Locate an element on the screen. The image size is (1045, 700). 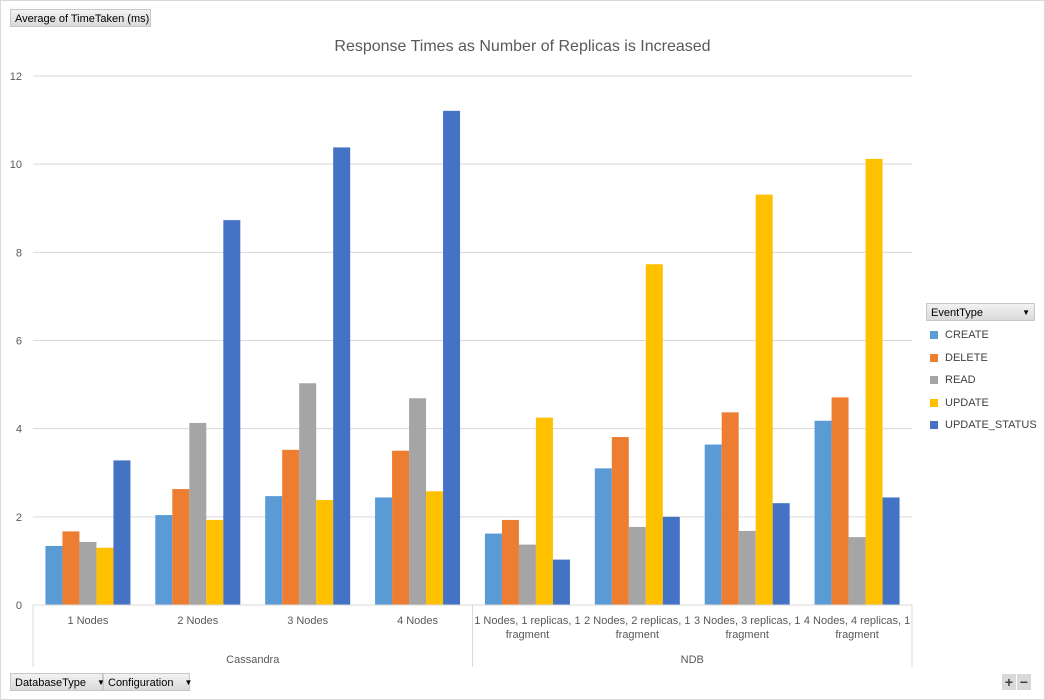
y-tick-label: 6 is located at coordinates (19, 342).